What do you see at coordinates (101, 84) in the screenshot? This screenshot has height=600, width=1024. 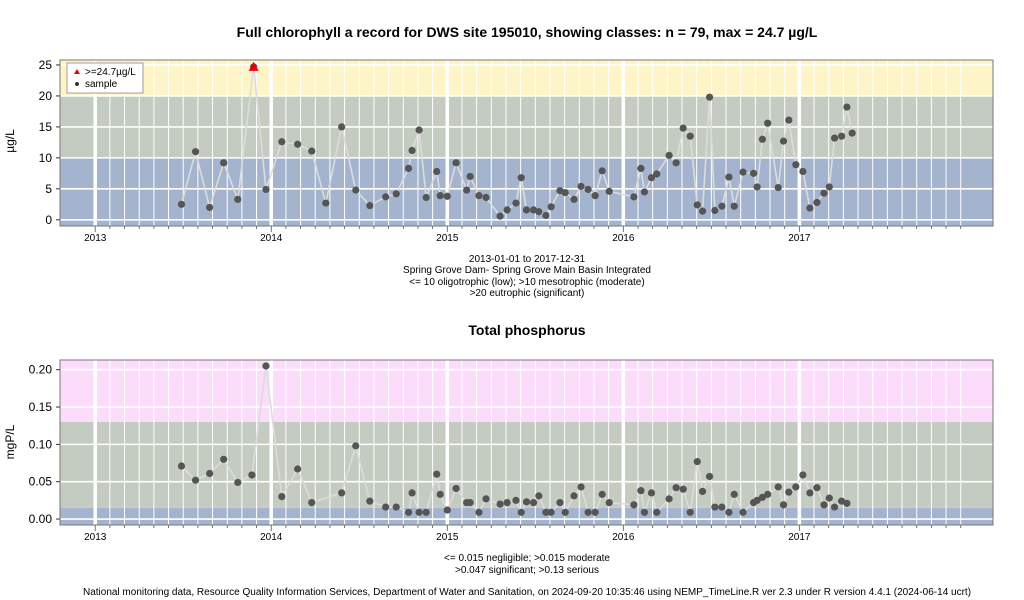 I see `legend-entry-sample: sample` at bounding box center [101, 84].